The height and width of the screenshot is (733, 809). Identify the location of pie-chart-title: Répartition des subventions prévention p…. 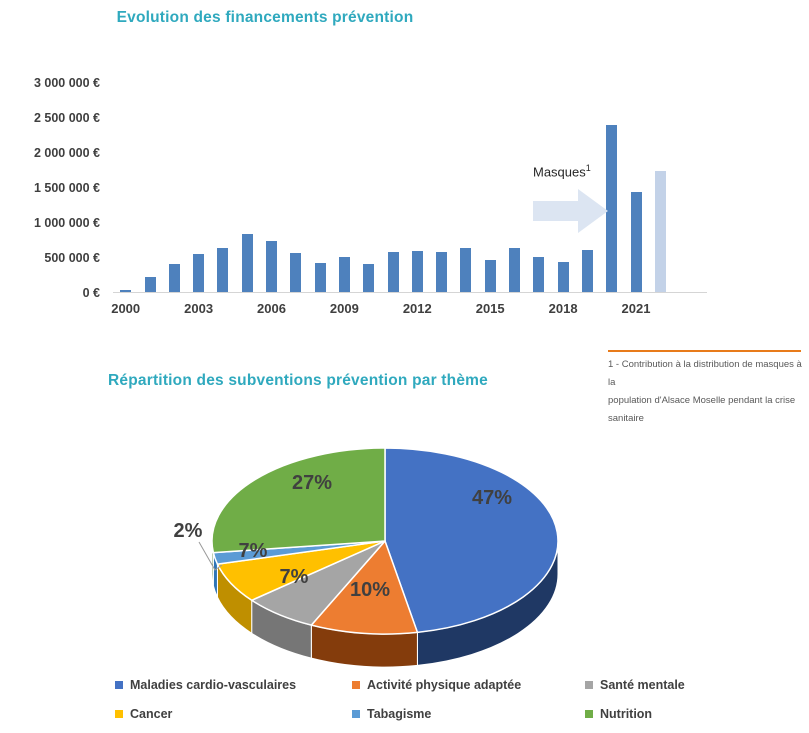
(298, 380).